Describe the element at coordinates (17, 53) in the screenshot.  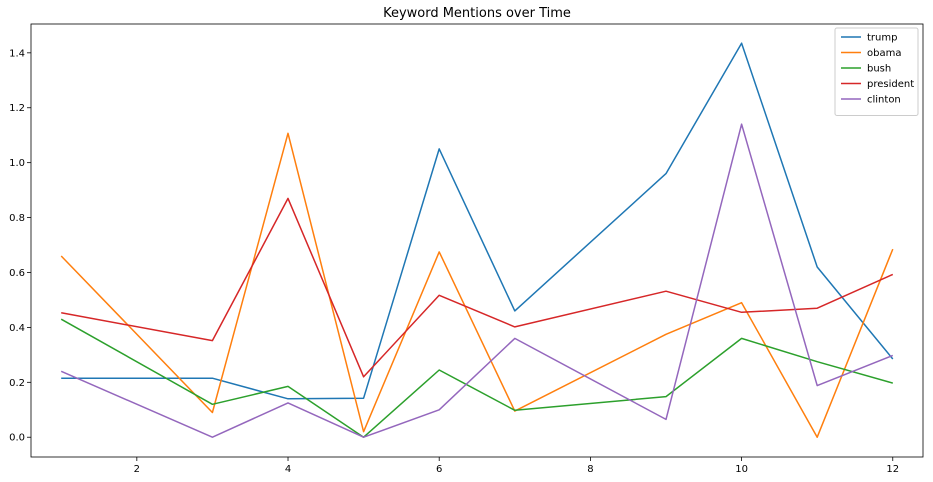
I see `y-tick-label: 1.4` at that location.